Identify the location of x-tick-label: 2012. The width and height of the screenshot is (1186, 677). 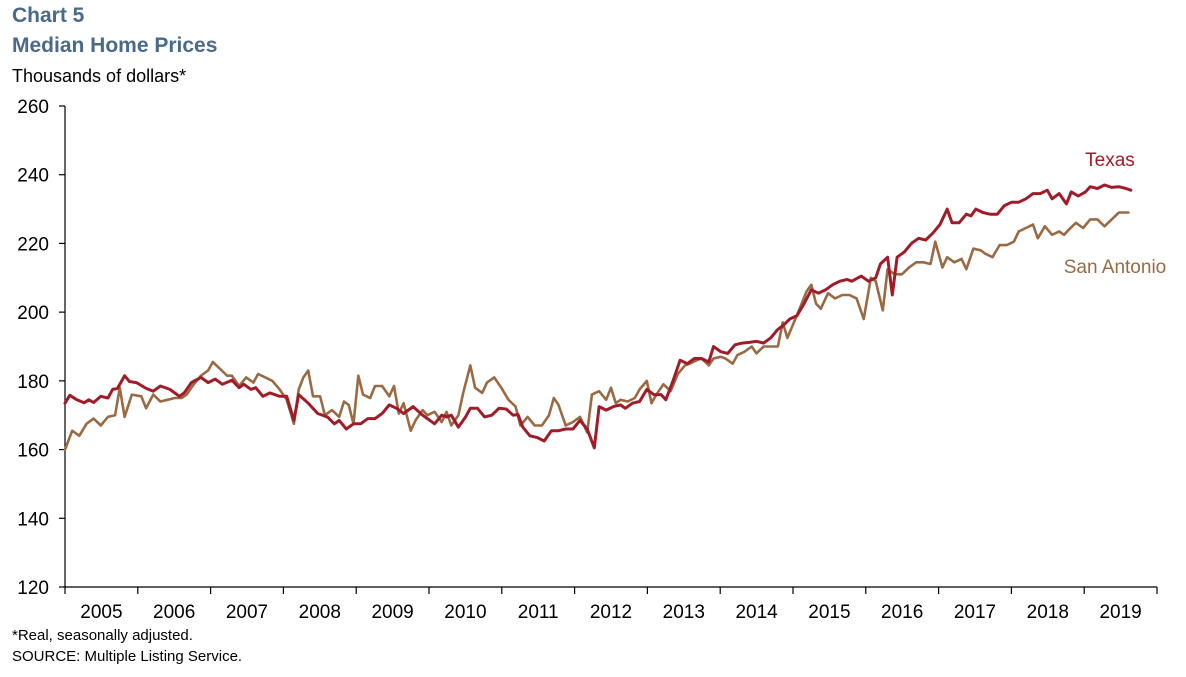
(611, 612).